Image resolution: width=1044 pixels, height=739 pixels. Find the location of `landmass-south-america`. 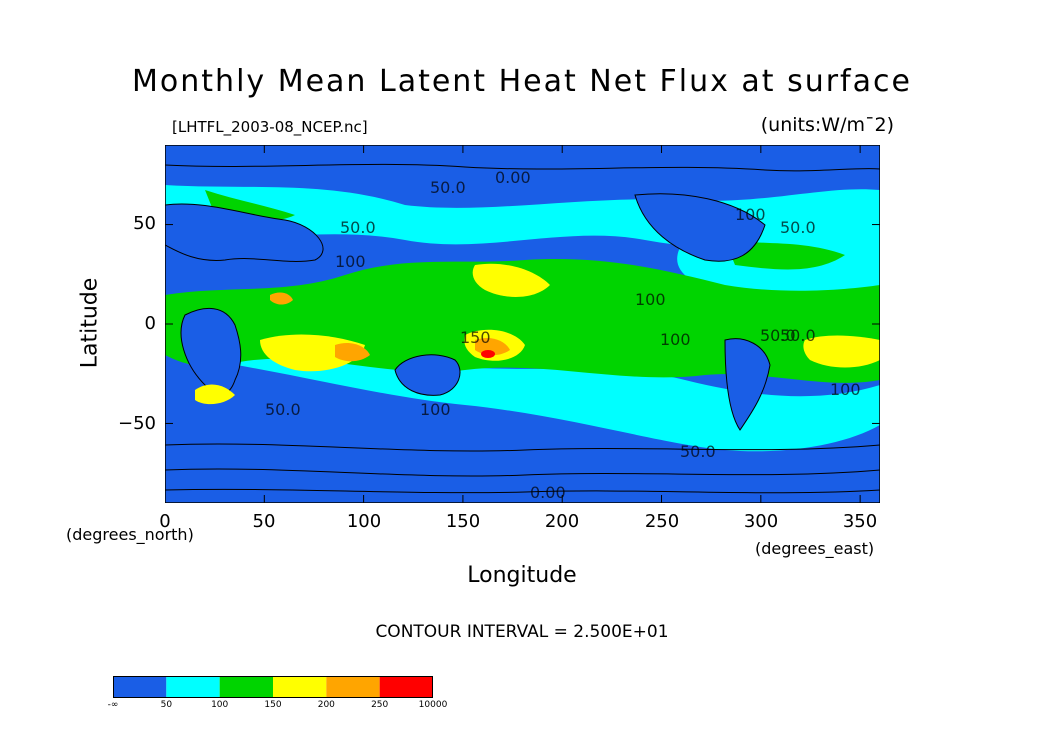

landmass-south-america is located at coordinates (747, 384).